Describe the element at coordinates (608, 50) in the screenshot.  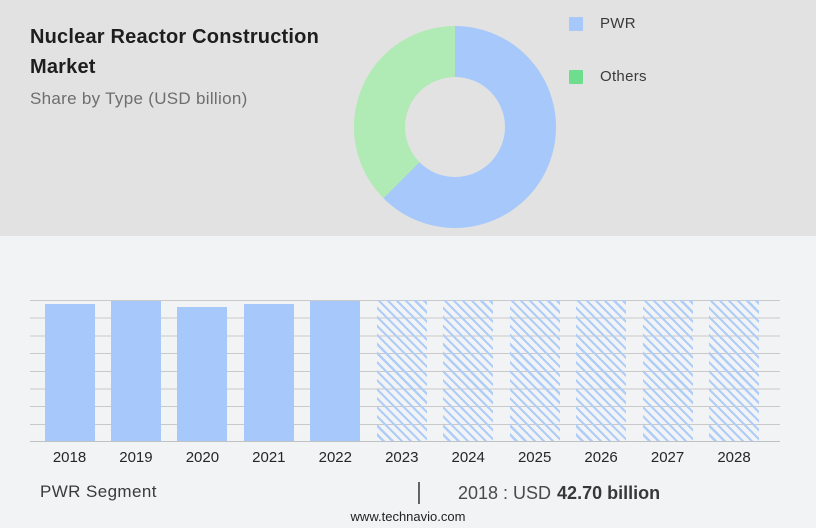
I see `legend: PWR Others` at that location.